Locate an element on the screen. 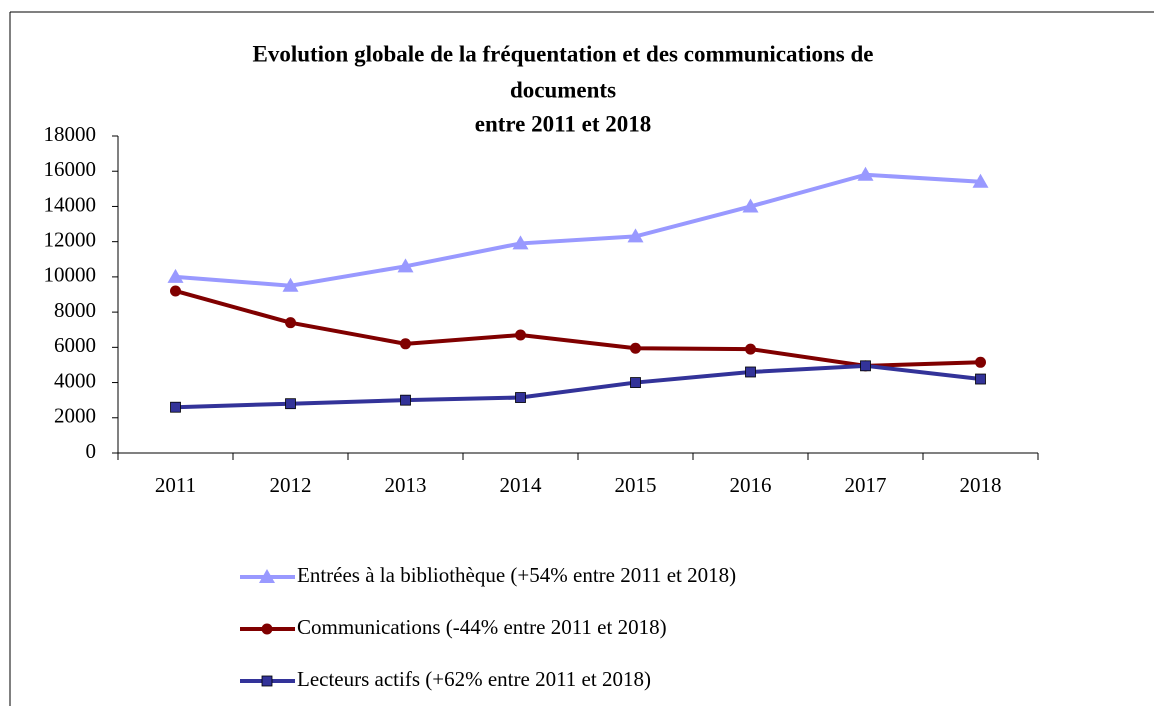  chart-title: entre 2011 et 2018 is located at coordinates (563, 123).